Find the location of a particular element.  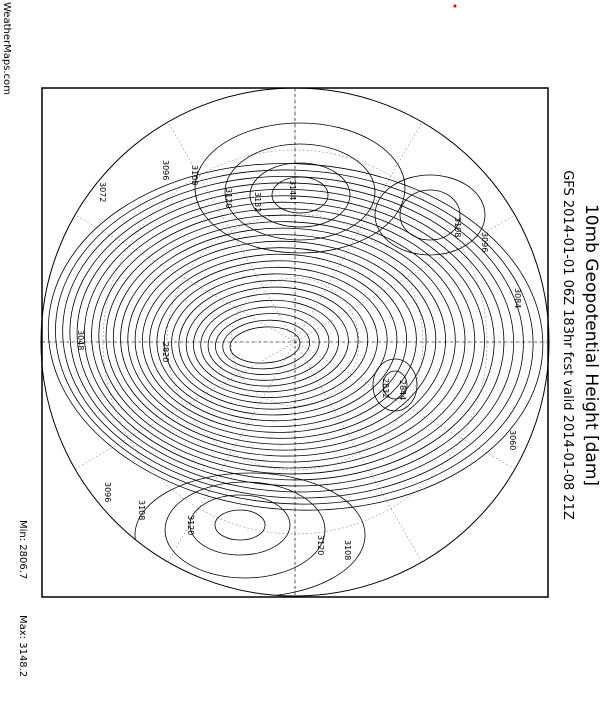

contour-label: 3060 is located at coordinates (512, 440).